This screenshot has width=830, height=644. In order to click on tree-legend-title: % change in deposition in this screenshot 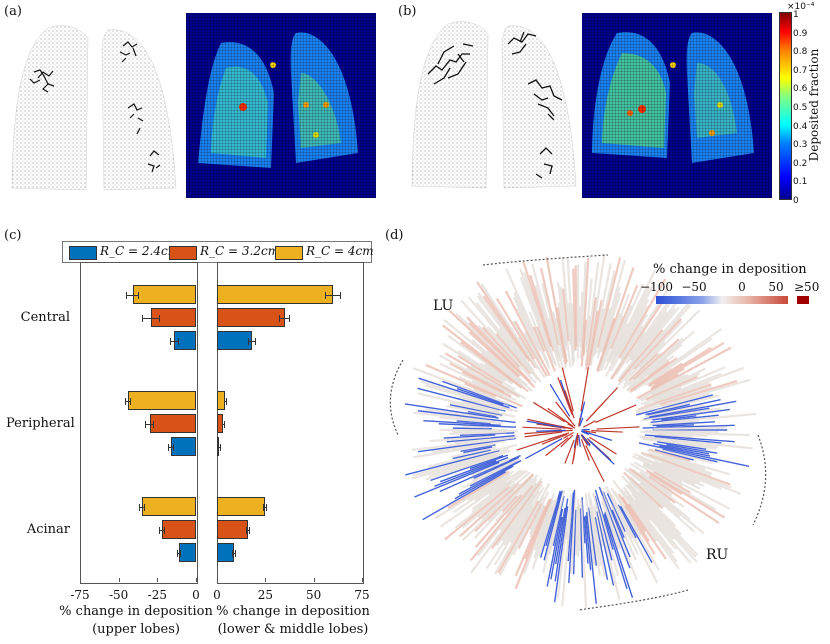, I will do `click(730, 269)`.